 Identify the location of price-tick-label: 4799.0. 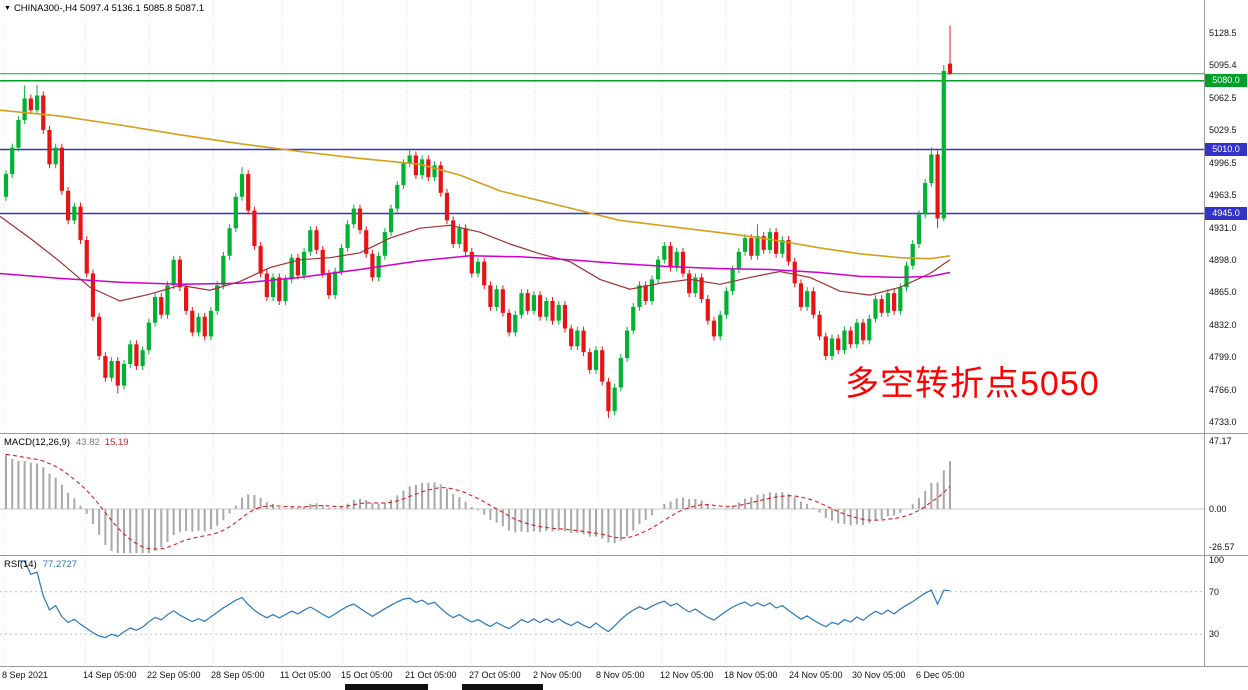
(1223, 357).